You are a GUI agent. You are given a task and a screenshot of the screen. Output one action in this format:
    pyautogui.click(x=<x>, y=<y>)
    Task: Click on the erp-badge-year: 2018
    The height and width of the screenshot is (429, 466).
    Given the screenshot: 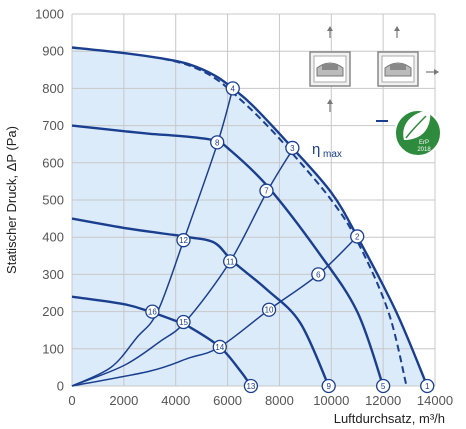 What is the action you would take?
    pyautogui.click(x=424, y=150)
    